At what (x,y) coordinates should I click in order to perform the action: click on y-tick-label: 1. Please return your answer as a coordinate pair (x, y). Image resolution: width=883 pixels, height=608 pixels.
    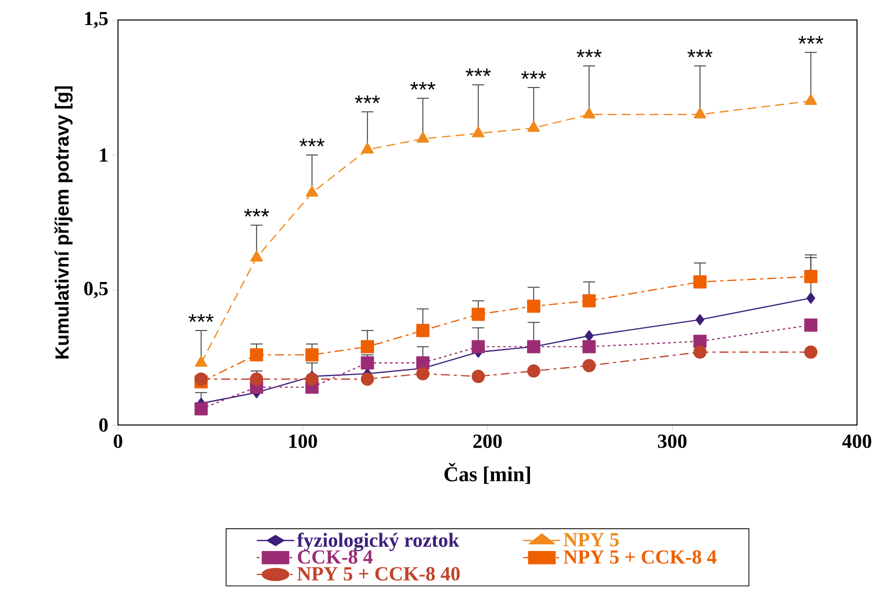
    Looking at the image, I should click on (104, 155).